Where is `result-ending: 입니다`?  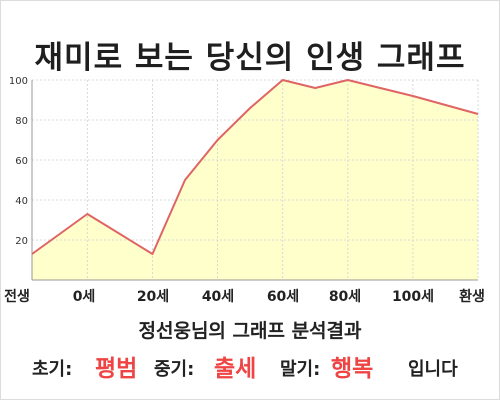 result-ending: 입니다 is located at coordinates (433, 369).